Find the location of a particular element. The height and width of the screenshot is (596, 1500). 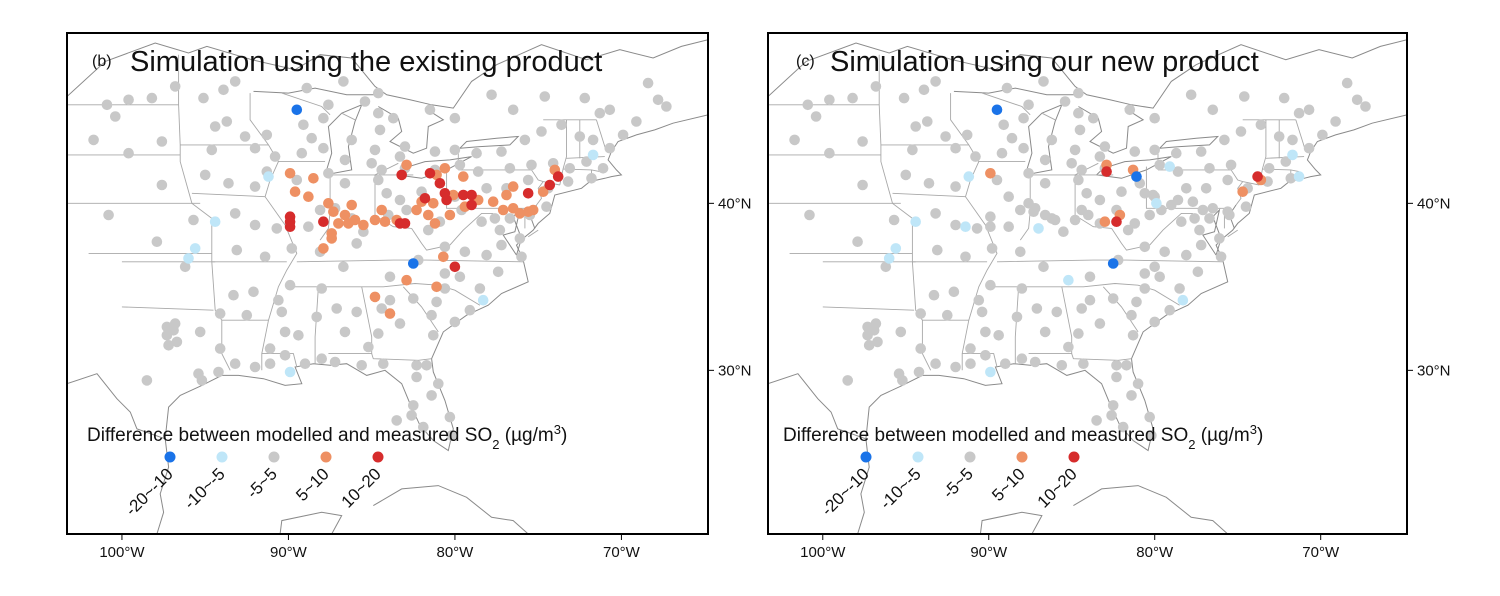

panel-title: Simulation using our new product is located at coordinates (1044, 62).